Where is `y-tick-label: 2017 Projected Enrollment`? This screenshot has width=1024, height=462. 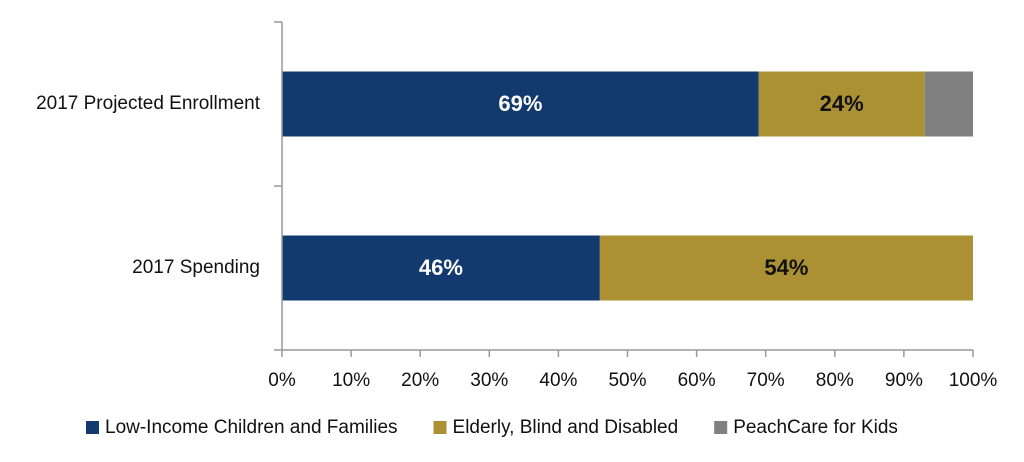
y-tick-label: 2017 Projected Enrollment is located at coordinates (148, 103).